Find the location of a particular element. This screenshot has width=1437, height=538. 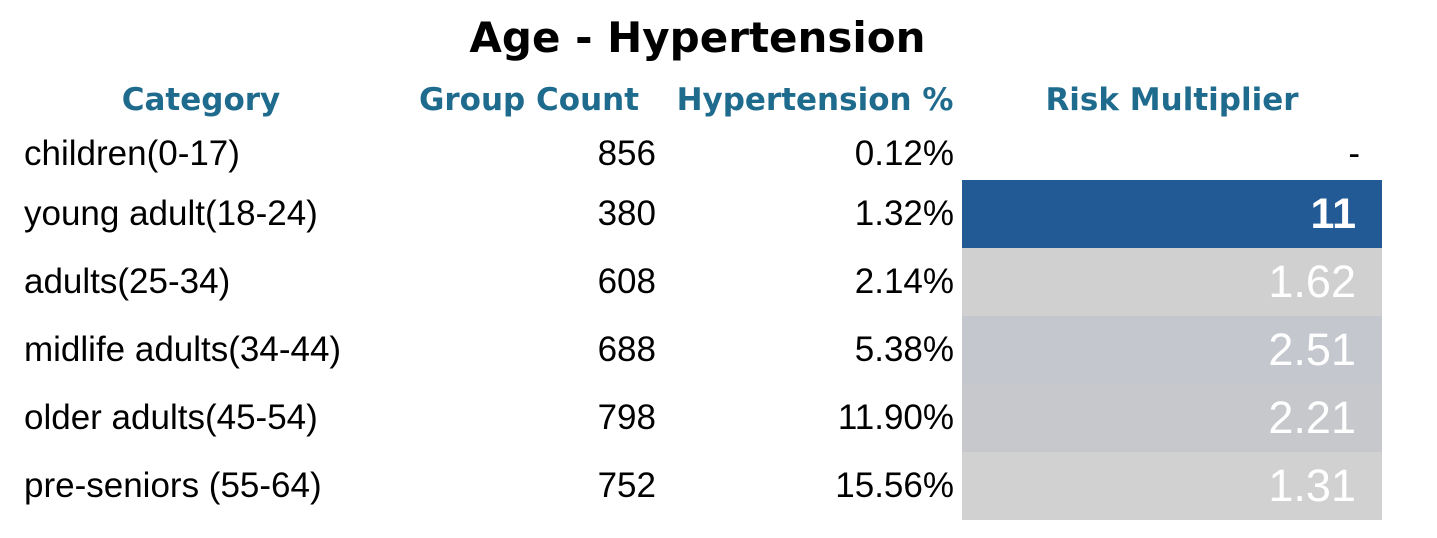

header-risk-multiplier: Risk Multiplier is located at coordinates (1172, 100).